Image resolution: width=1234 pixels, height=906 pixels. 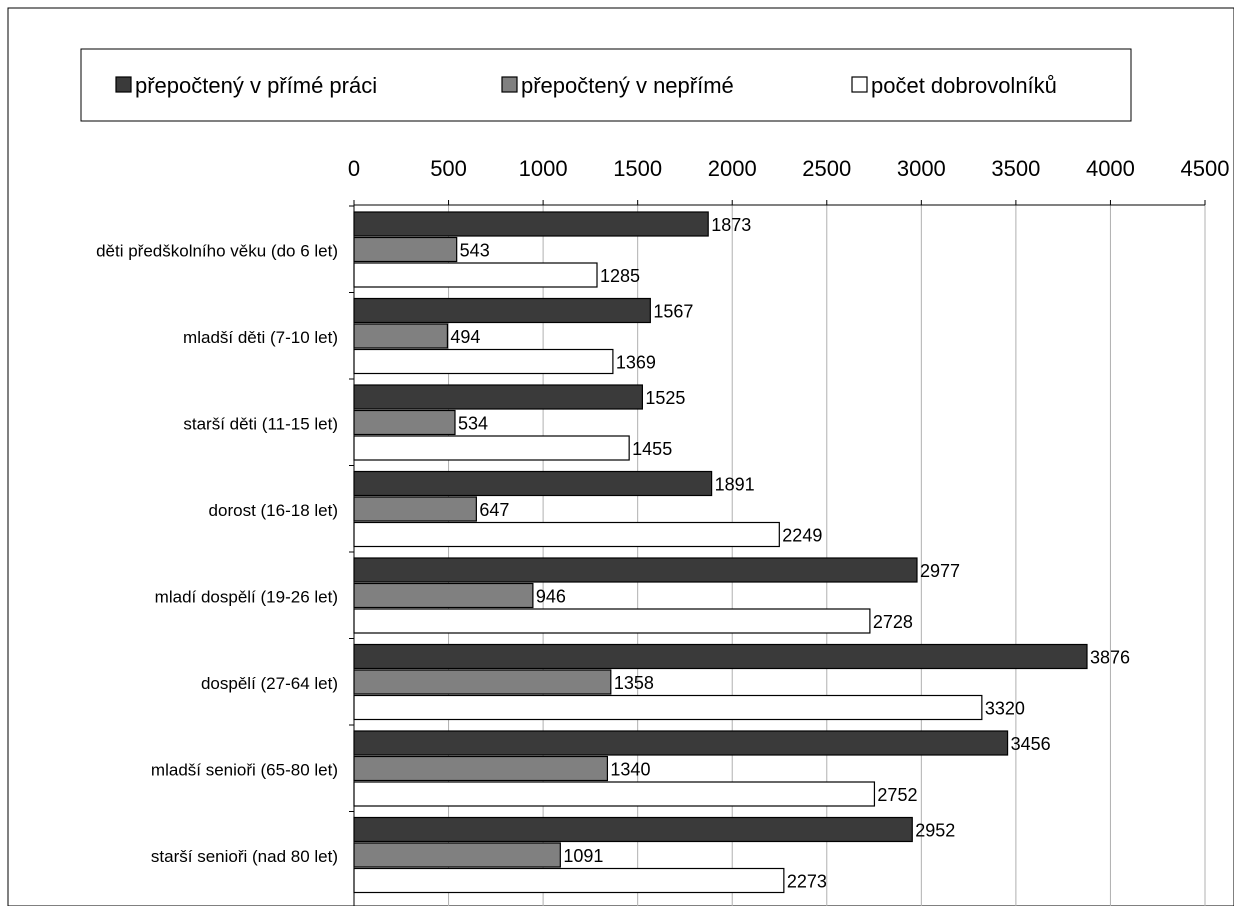 I want to click on data-label: 1567, so click(x=673, y=312).